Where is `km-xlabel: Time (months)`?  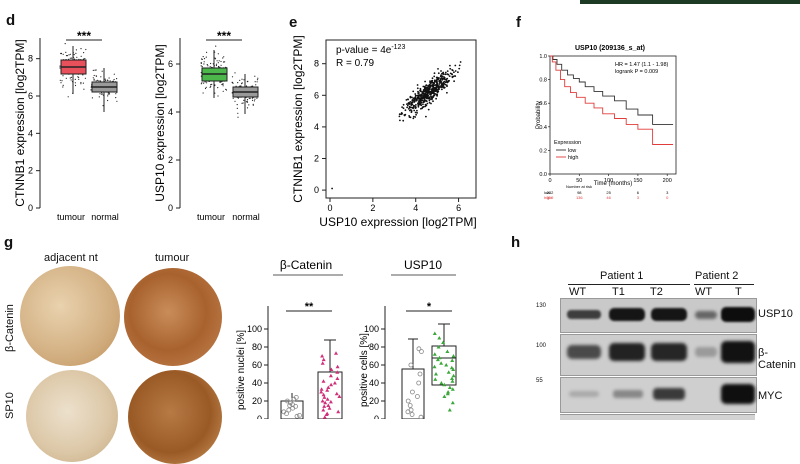 km-xlabel: Time (months) is located at coordinates (613, 184).